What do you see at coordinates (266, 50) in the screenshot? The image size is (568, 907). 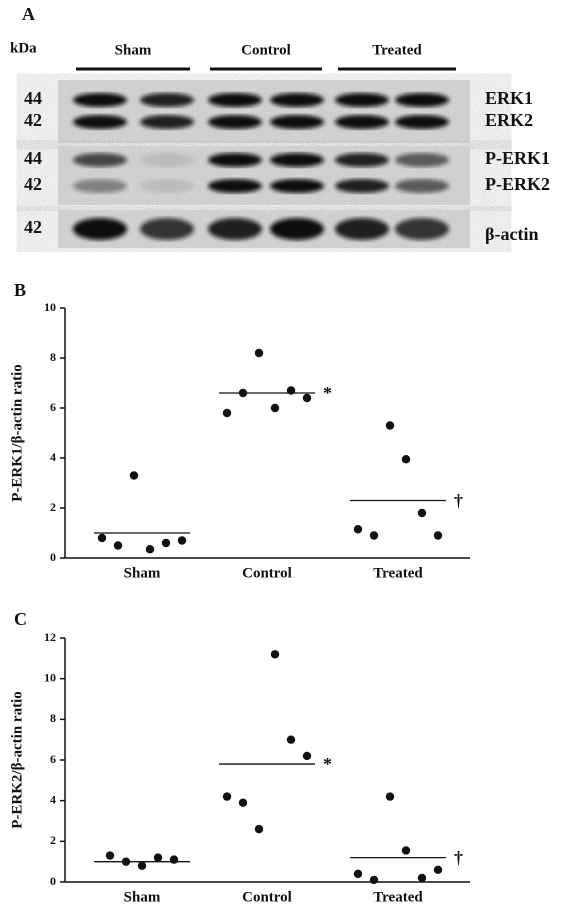 I see `group-label: Control` at bounding box center [266, 50].